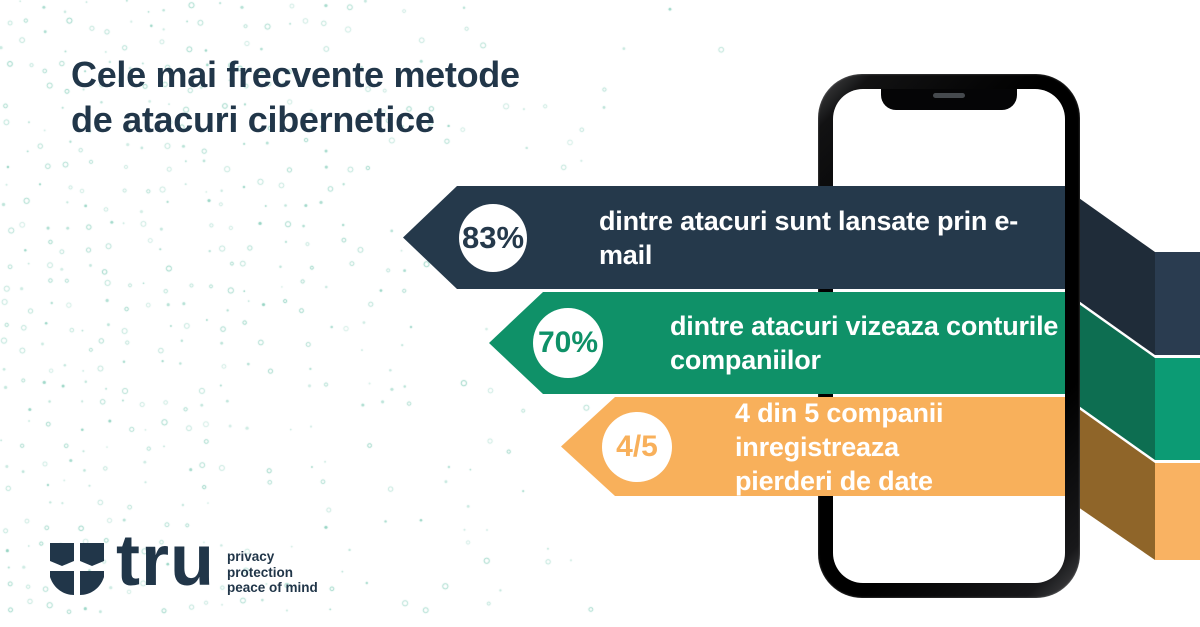  I want to click on banner-data-loss-line1: 4 din 5 companii inregistreaza, so click(839, 429).